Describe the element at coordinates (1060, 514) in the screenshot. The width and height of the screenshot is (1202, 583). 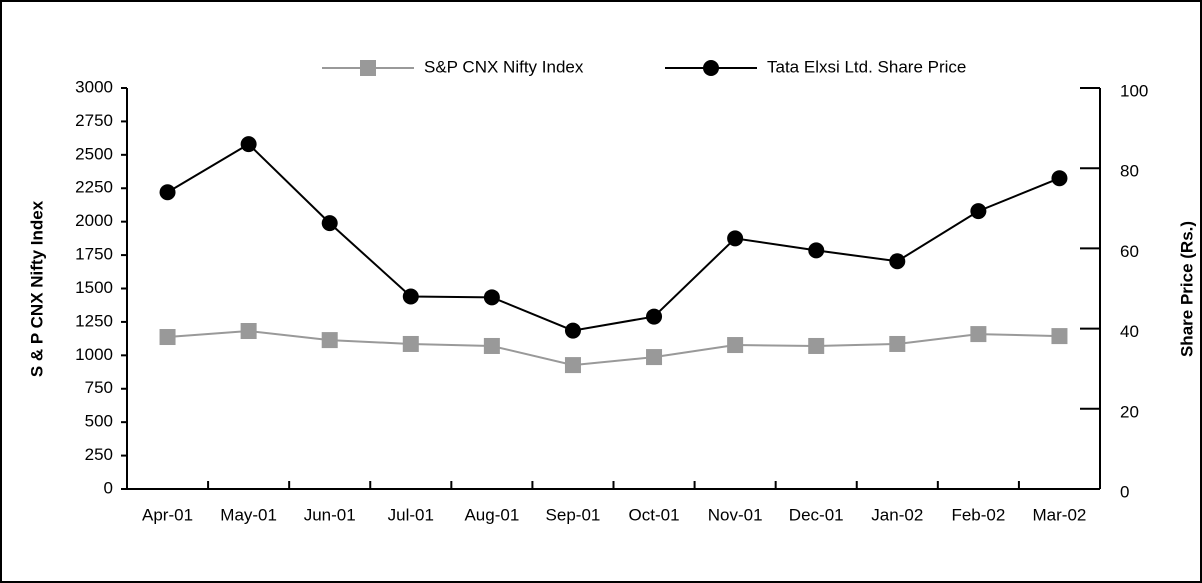
I see `x-tick-label: Mar-02` at that location.